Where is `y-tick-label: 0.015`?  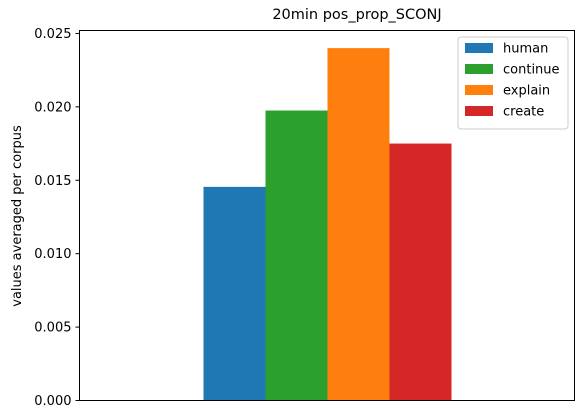
y-tick-label: 0.015 is located at coordinates (52, 181).